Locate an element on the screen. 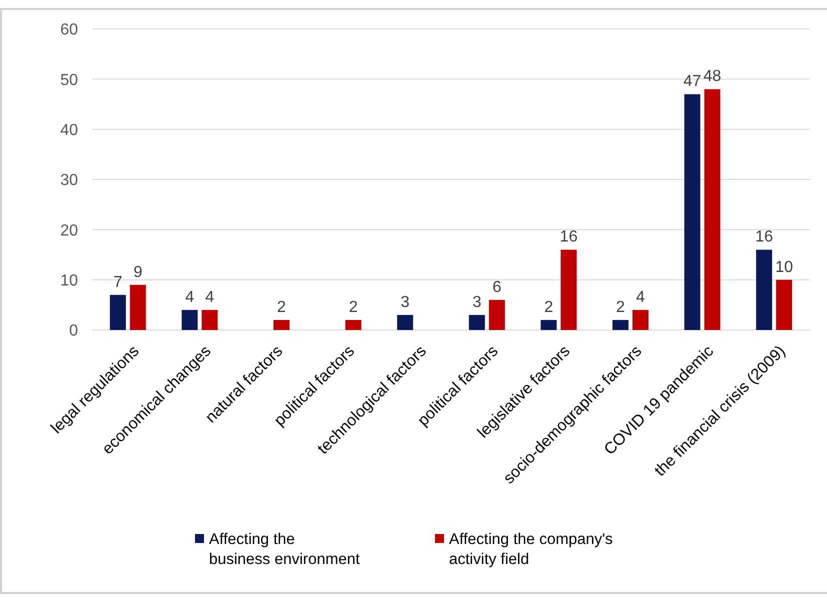 The width and height of the screenshot is (827, 598). y-tick-label: 0 is located at coordinates (73, 331).